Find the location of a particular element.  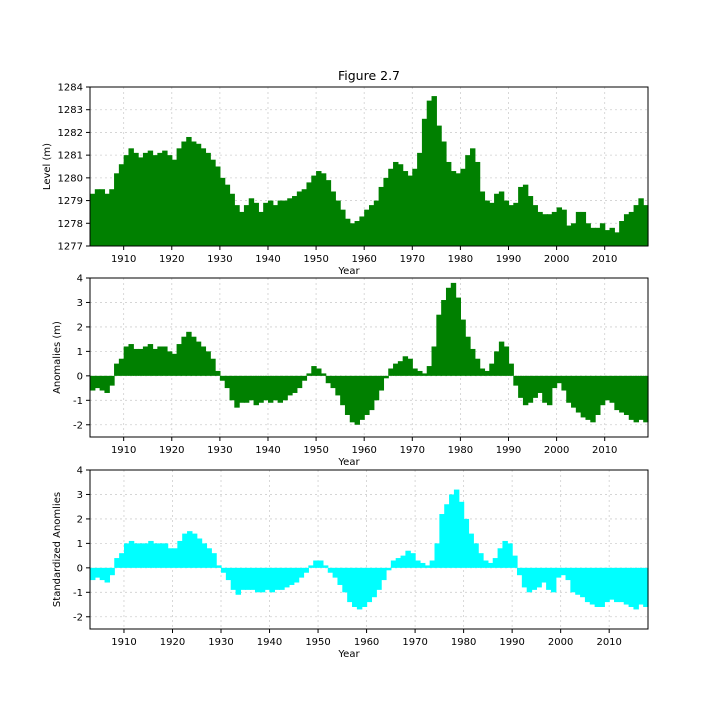

x-tick-label: 1950 is located at coordinates (317, 642).